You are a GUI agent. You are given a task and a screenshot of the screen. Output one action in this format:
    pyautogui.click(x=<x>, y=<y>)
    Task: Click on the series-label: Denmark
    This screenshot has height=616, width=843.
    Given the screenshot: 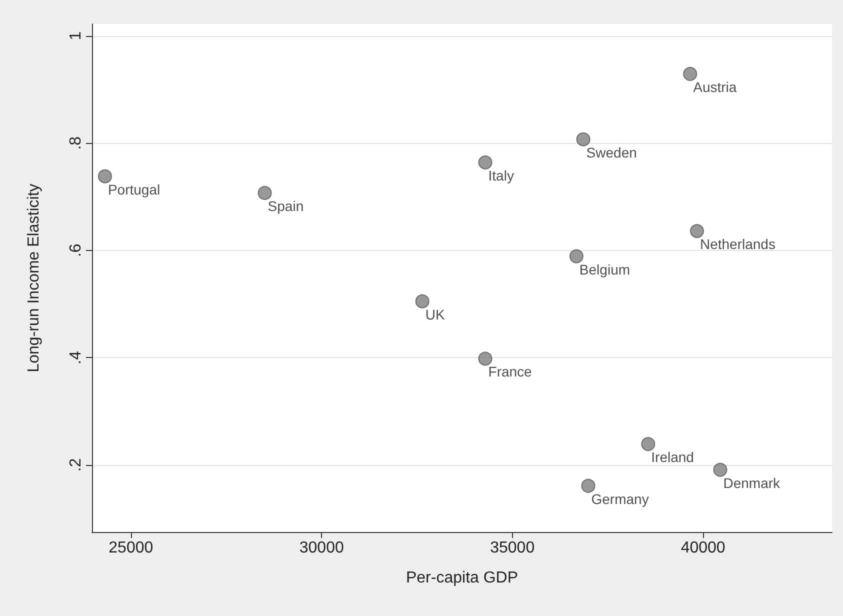 What is the action you would take?
    pyautogui.click(x=752, y=482)
    